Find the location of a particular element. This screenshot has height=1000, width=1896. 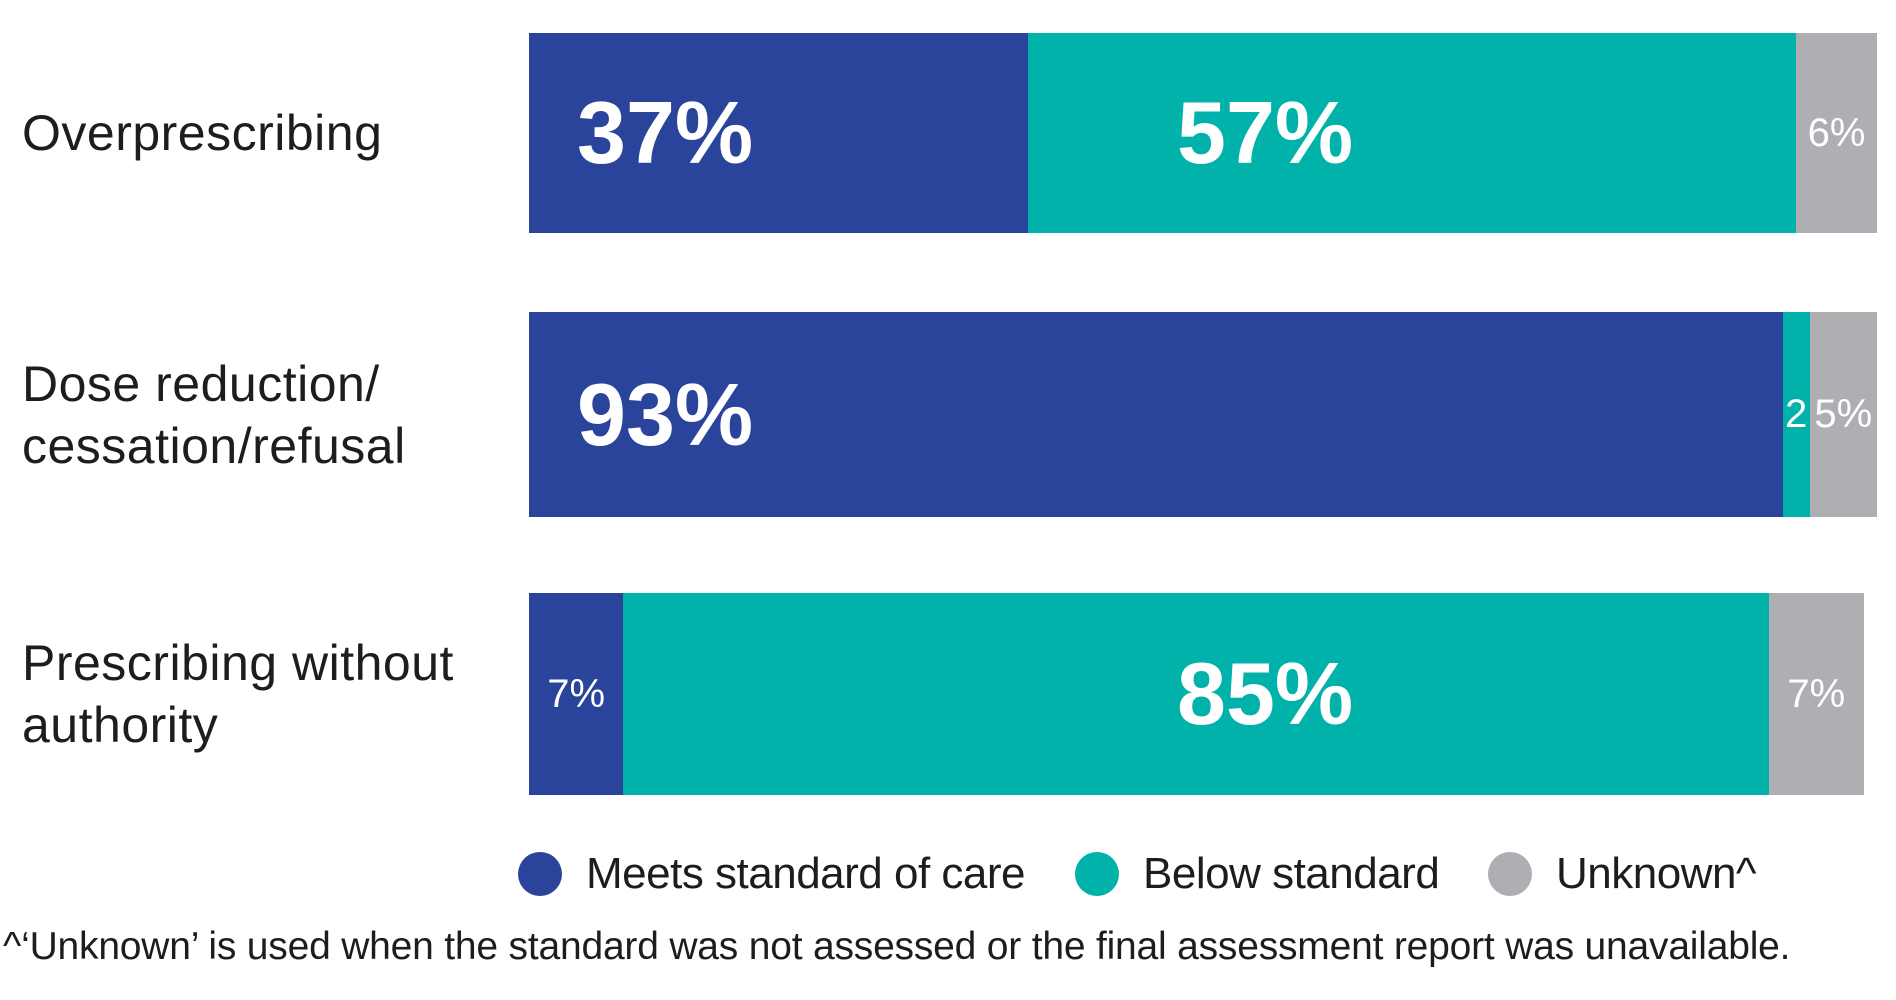

legend-dot-blue-icon is located at coordinates (540, 874).